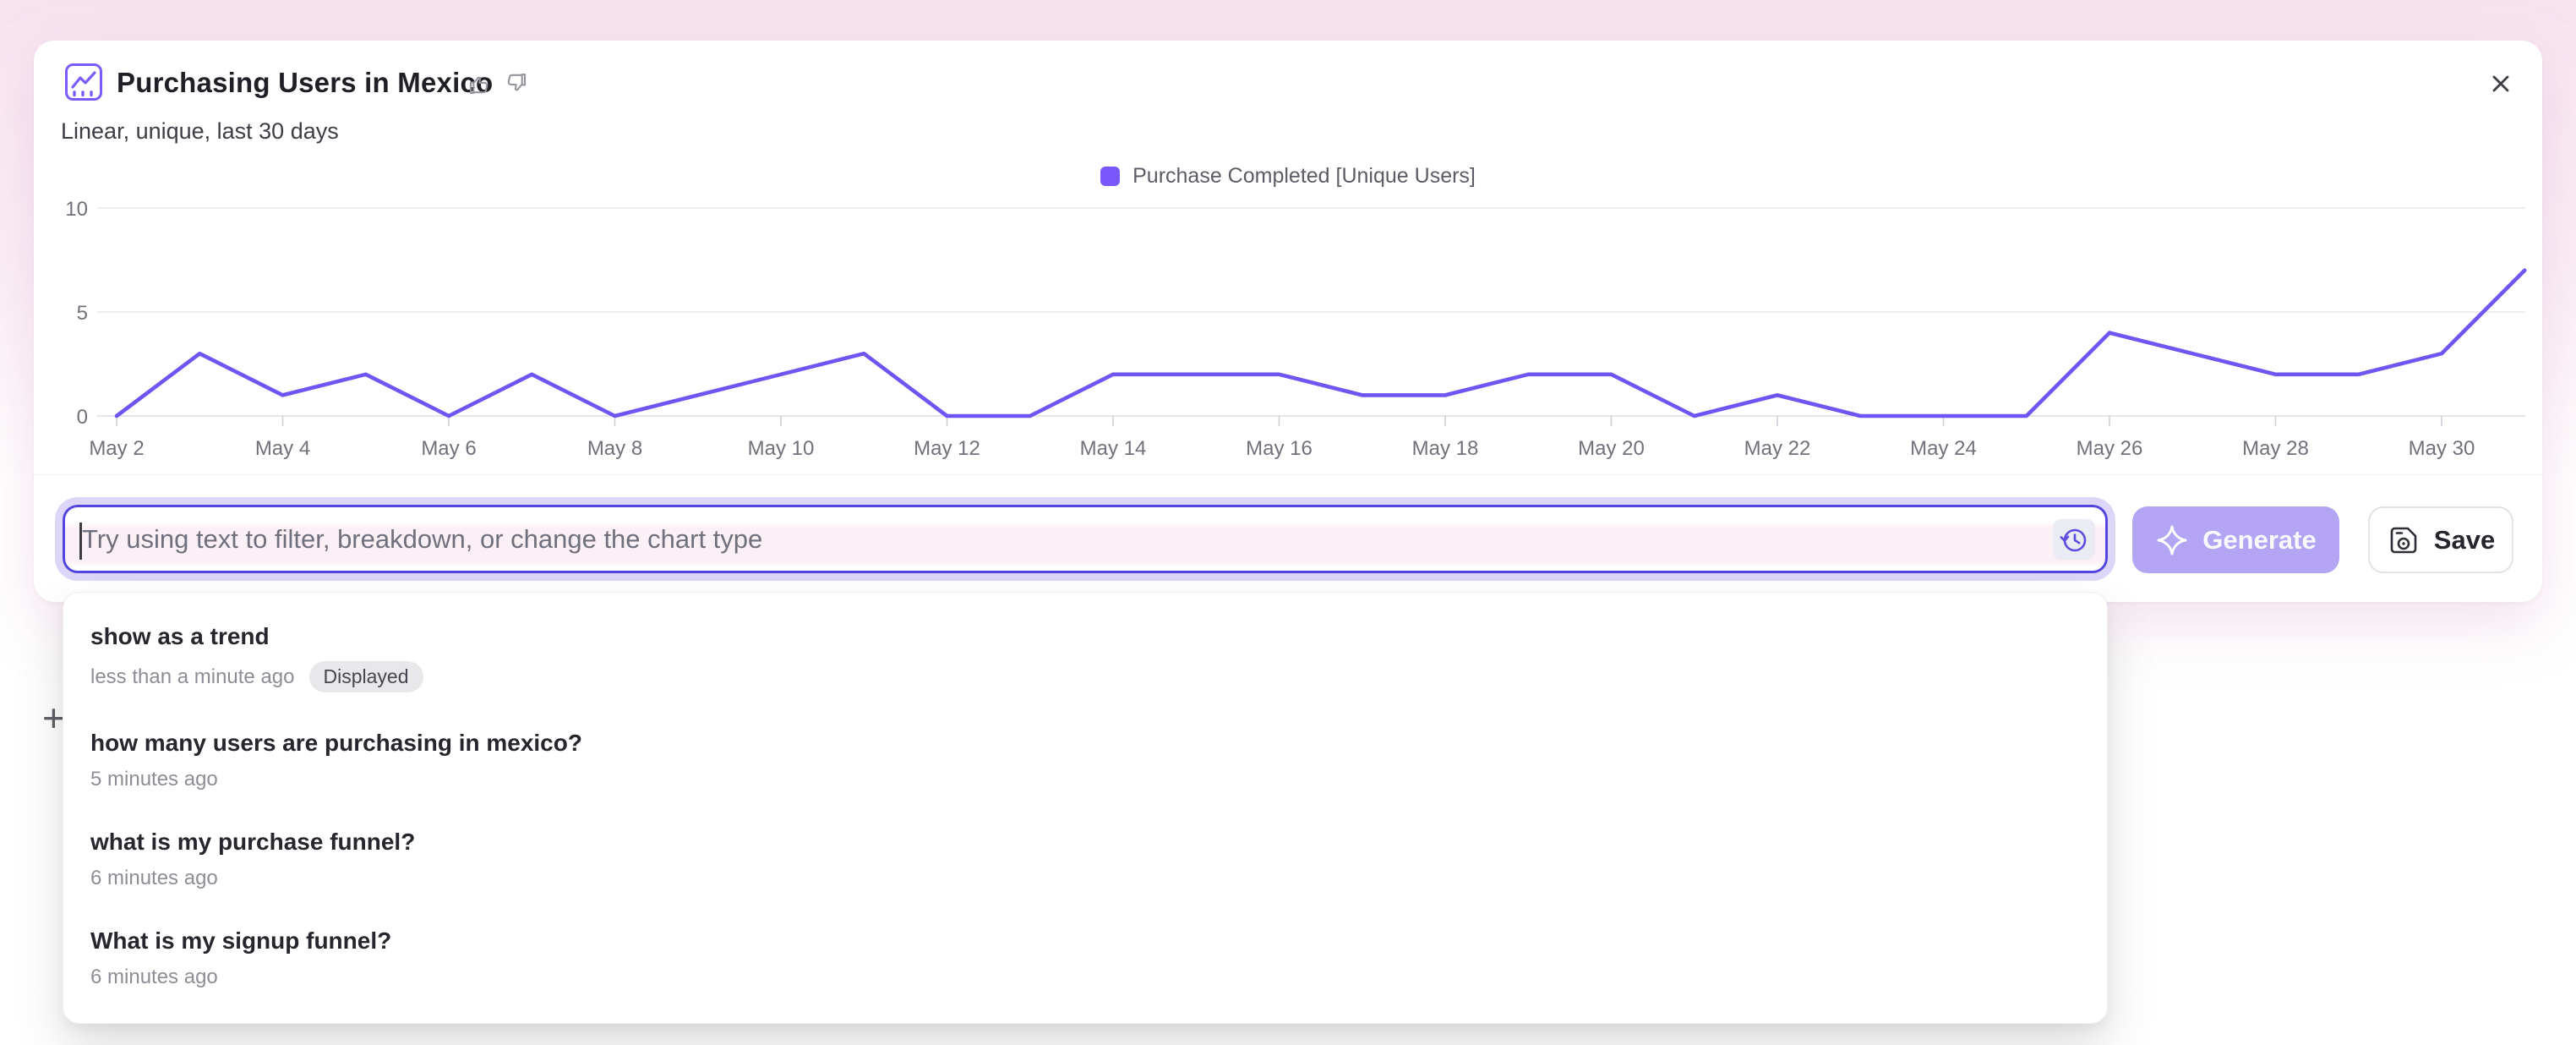 The height and width of the screenshot is (1045, 2576). What do you see at coordinates (192, 676) in the screenshot?
I see `history-timestamp: less than a minute ago` at bounding box center [192, 676].